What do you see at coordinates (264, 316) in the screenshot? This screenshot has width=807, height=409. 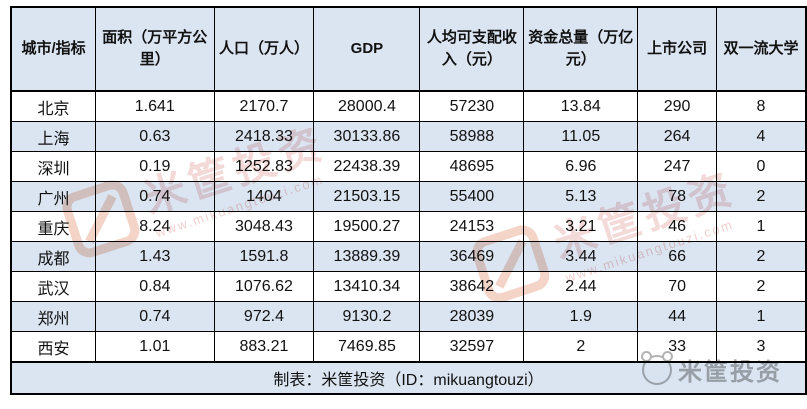 I see `value-cell: 972.4` at bounding box center [264, 316].